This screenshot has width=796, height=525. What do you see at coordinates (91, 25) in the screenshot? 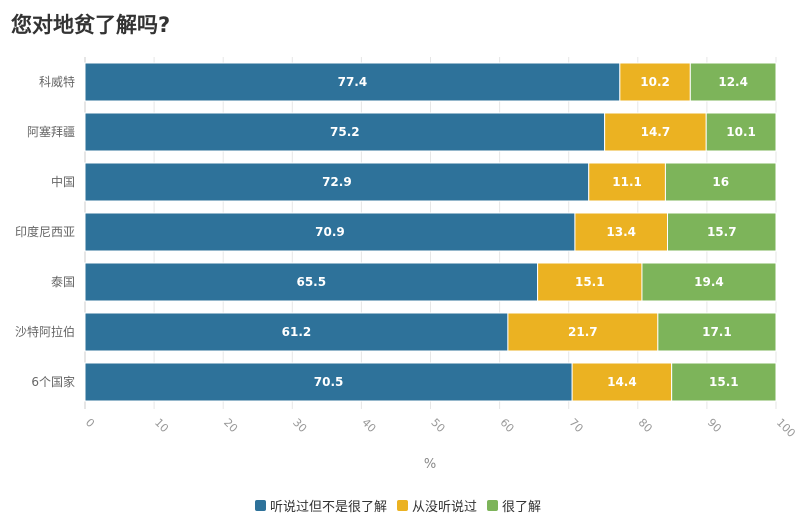
I see `chart-title: 您对地贫了解吗?` at bounding box center [91, 25].